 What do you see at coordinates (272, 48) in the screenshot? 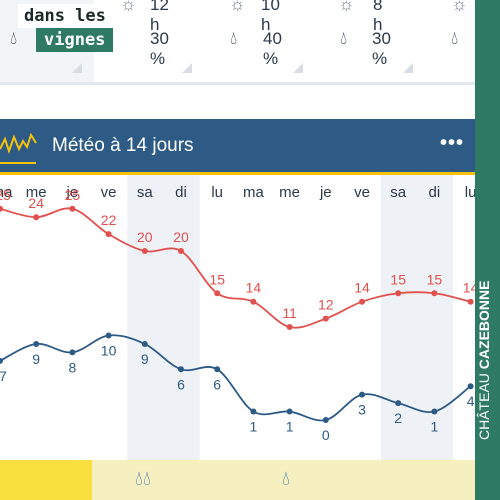
I see `precip-percent: 40 %` at bounding box center [272, 48].